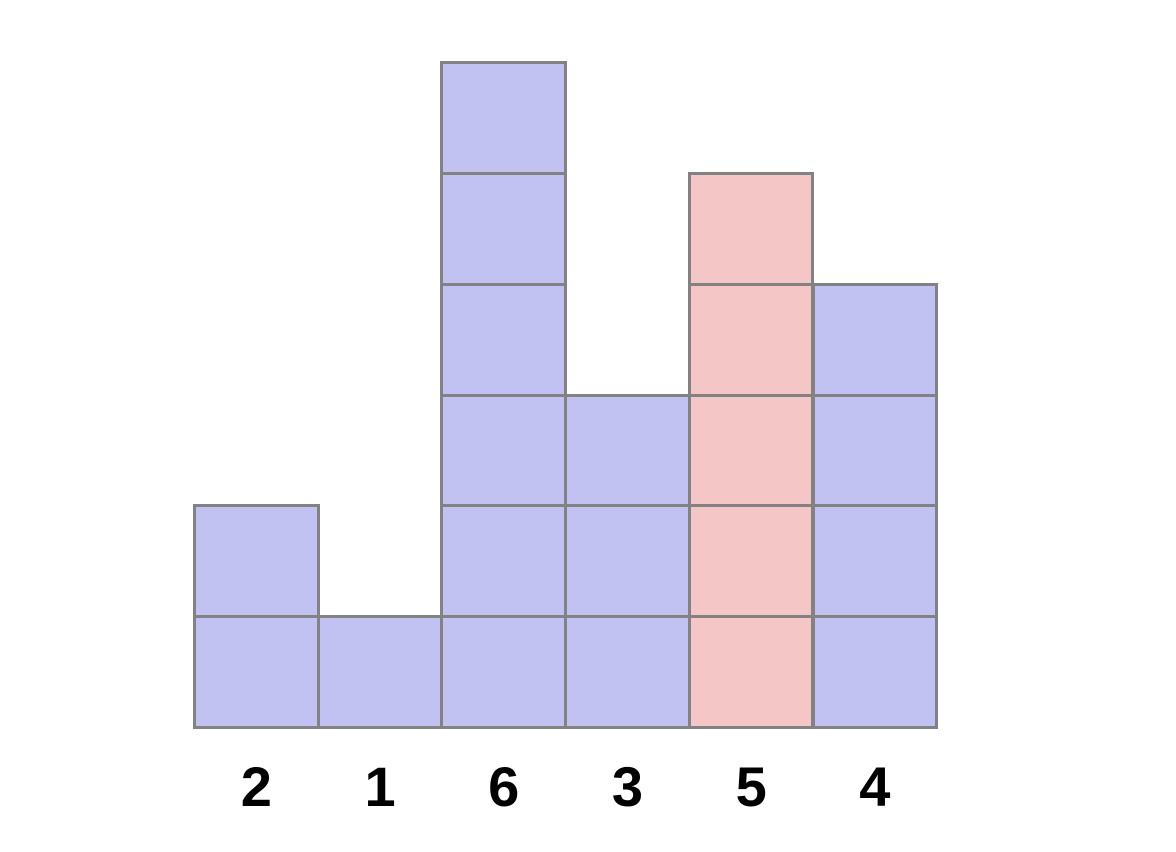  Describe the element at coordinates (875, 786) in the screenshot. I see `column-label: 4` at that location.